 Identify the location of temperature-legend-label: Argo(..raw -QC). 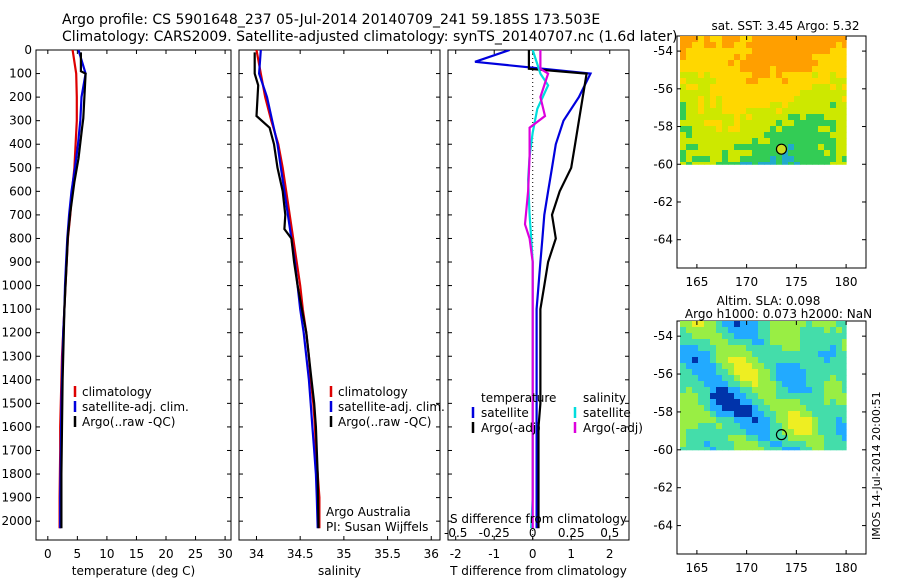
(128, 422).